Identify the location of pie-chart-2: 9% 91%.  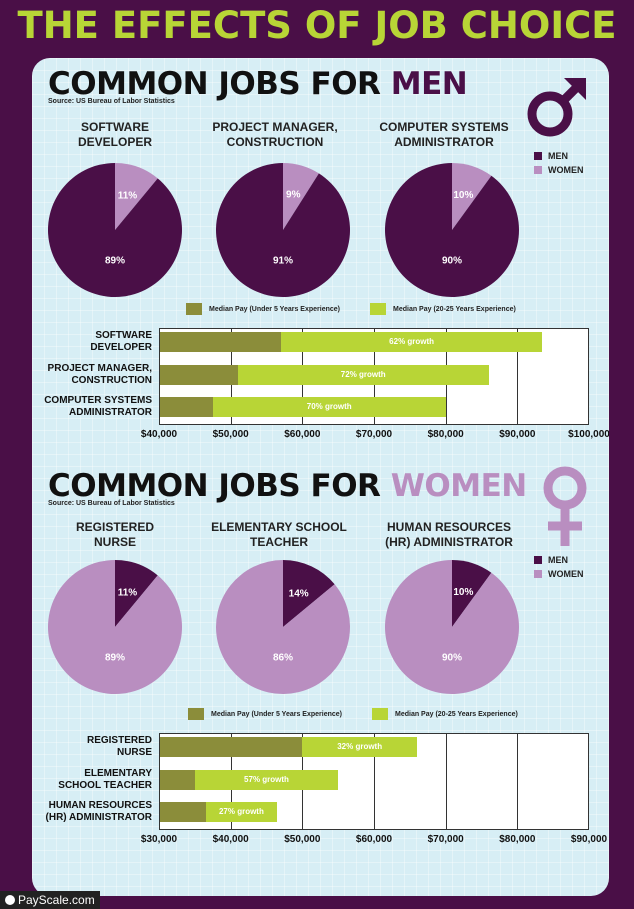
(282, 230).